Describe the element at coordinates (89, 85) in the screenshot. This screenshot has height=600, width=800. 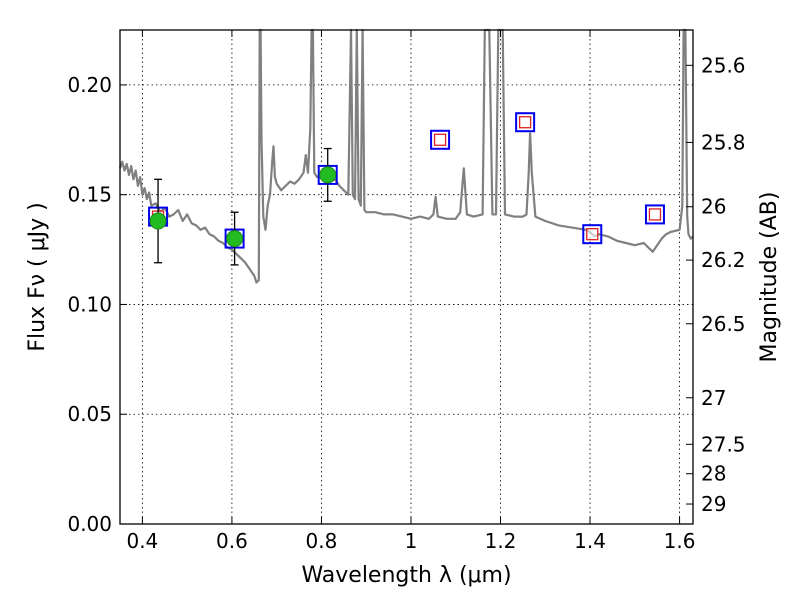
I see `y-tick-label: 0.20` at that location.